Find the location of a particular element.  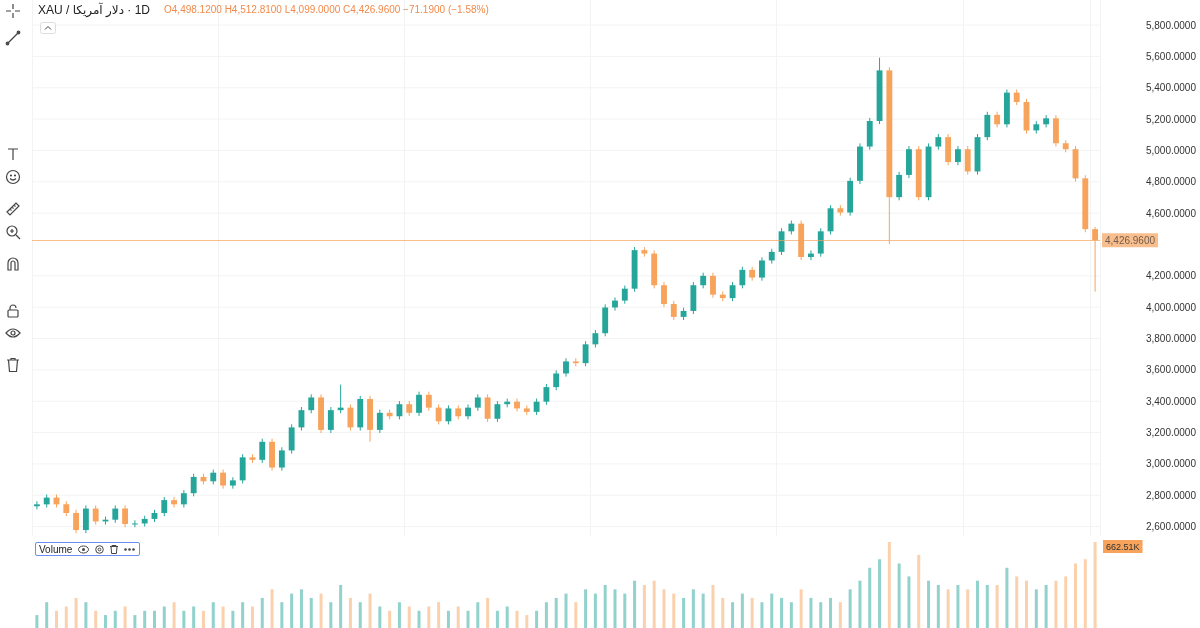

chart-subtitle: O4,498.1200 H4,512.8100 L4,099.0000 C4,426.9600 −71.1900 (−1.58%) is located at coordinates (326, 10).